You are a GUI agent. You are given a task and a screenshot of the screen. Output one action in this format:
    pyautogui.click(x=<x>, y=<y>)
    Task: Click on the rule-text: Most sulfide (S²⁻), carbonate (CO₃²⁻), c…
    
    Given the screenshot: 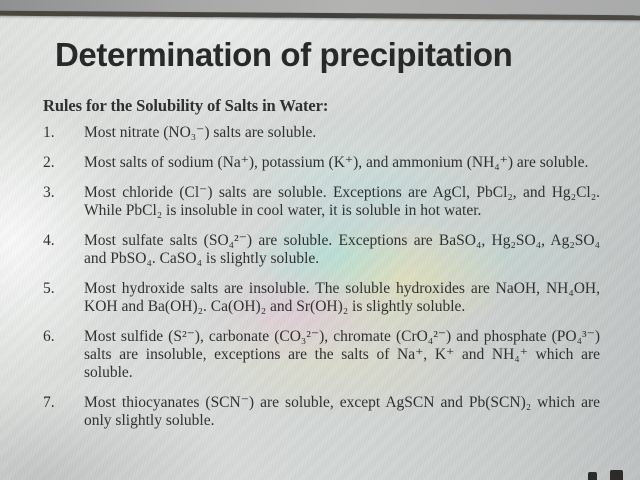 What is the action you would take?
    pyautogui.click(x=342, y=354)
    